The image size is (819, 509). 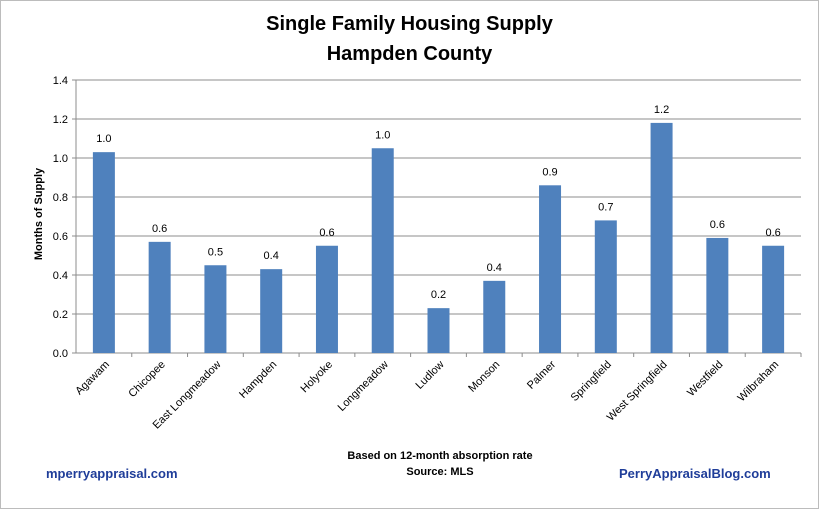 I want to click on y-tick-label: 0.6, so click(x=60, y=237).